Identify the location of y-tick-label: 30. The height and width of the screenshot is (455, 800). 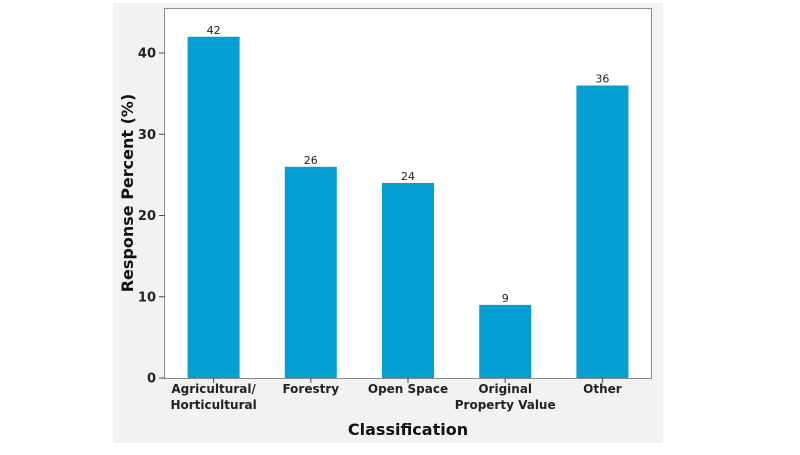
(147, 135).